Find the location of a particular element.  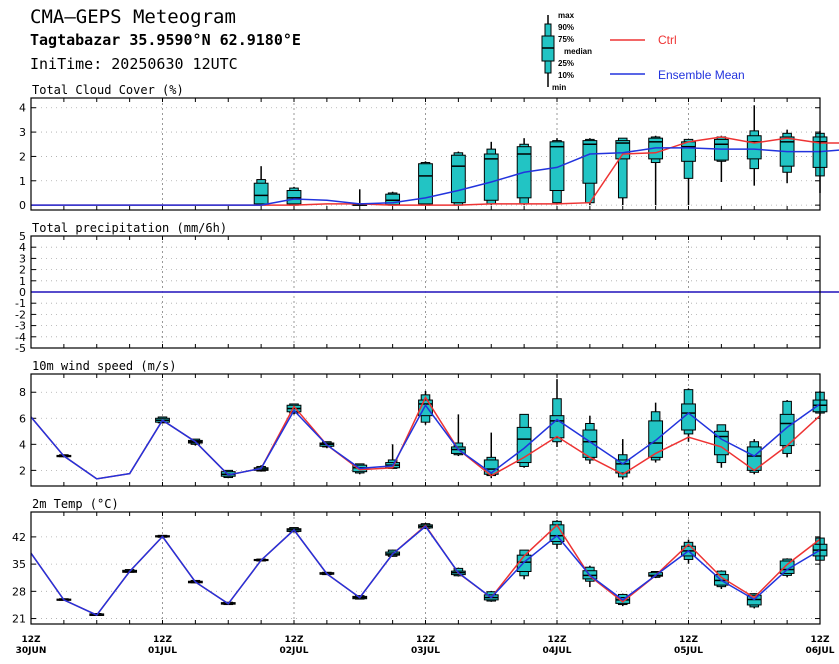

y-tick-label: 35 is located at coordinates (19, 564).